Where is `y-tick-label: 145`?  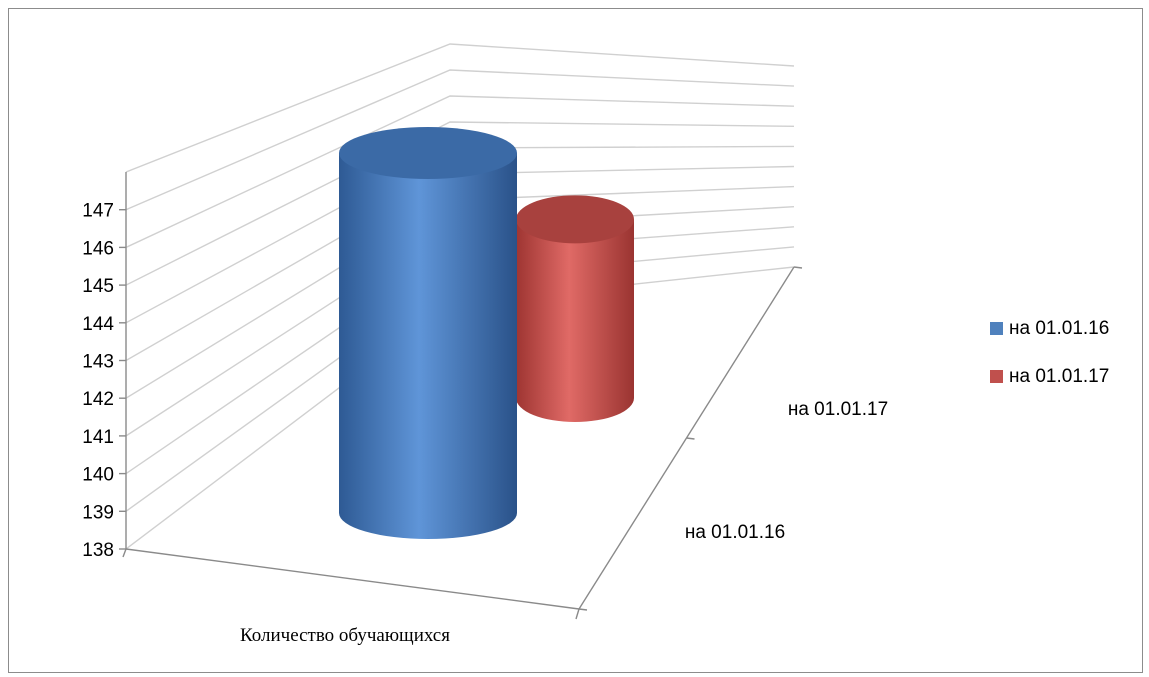
y-tick-label: 145 is located at coordinates (98, 286).